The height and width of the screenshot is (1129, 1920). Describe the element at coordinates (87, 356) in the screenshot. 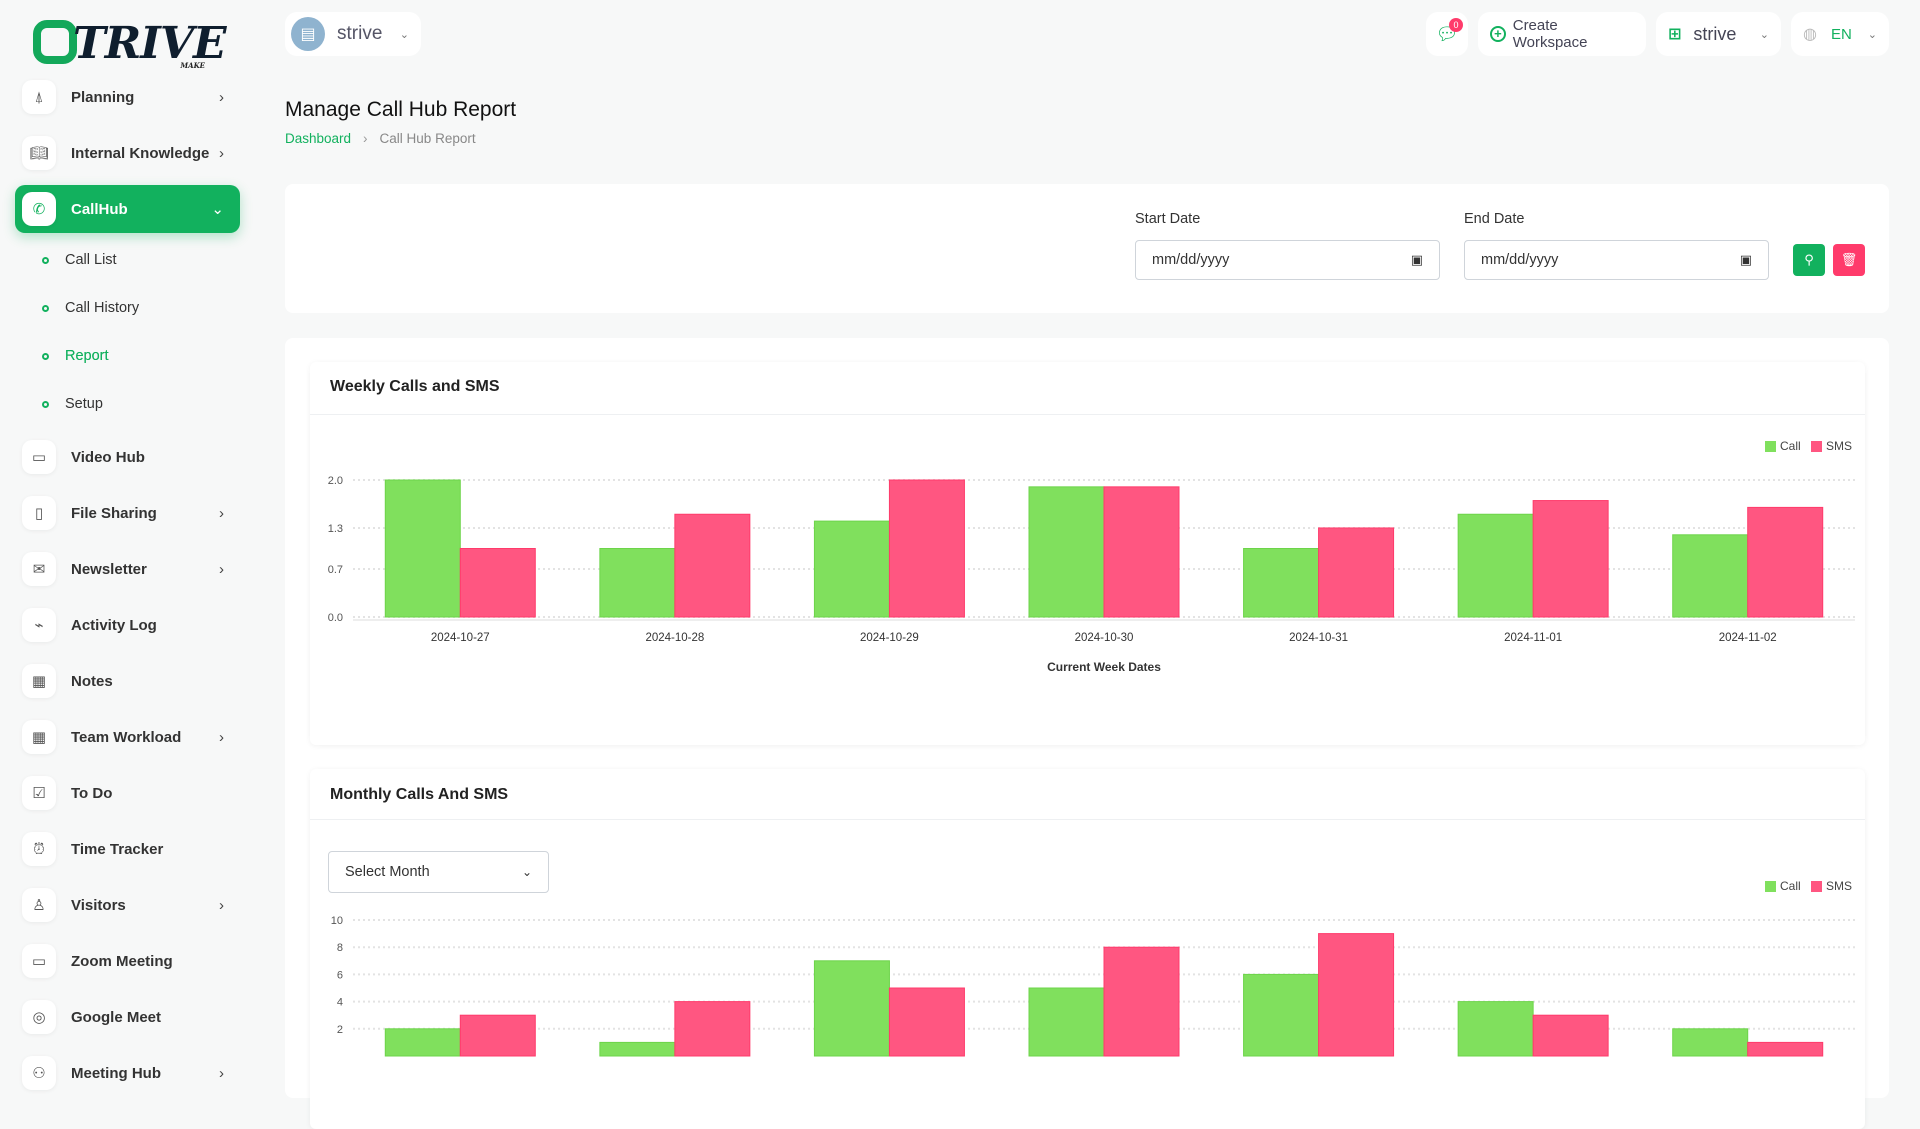

I see `sidebar-subitem-label: Report` at that location.